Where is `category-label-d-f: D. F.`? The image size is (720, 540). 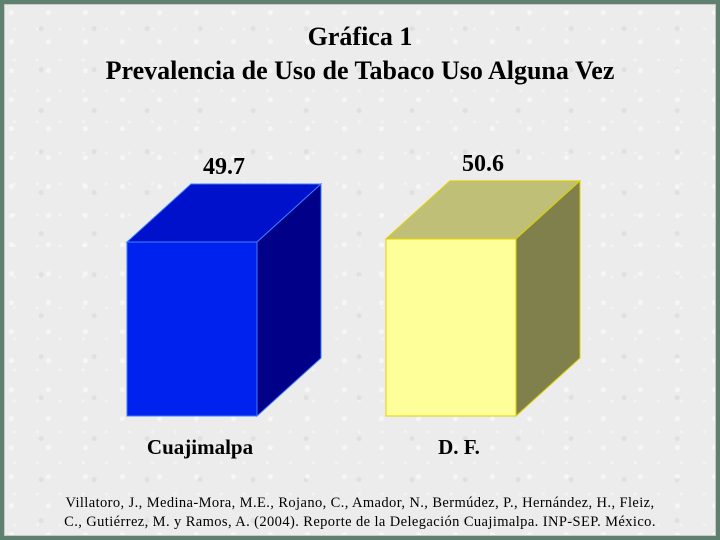 category-label-d-f: D. F. is located at coordinates (459, 447).